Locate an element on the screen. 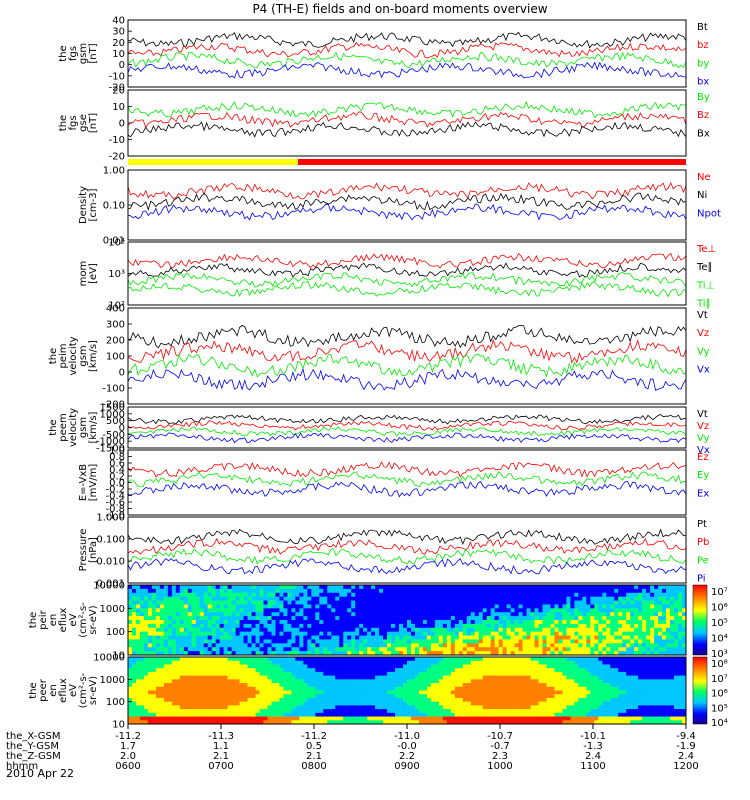  y-axis-label: the is located at coordinates (33, 620).